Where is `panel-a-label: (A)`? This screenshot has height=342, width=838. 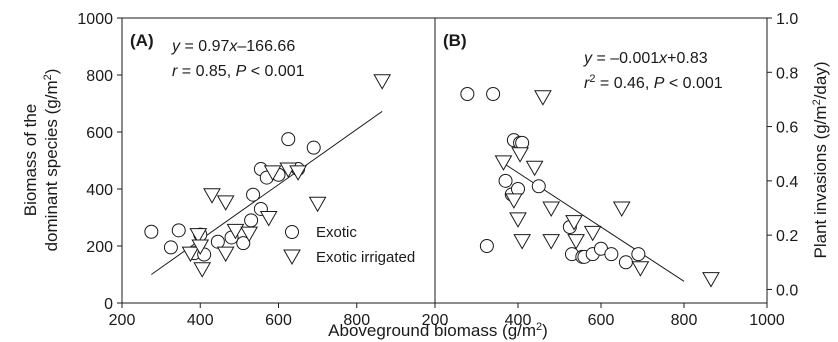 panel-a-label: (A) is located at coordinates (142, 40).